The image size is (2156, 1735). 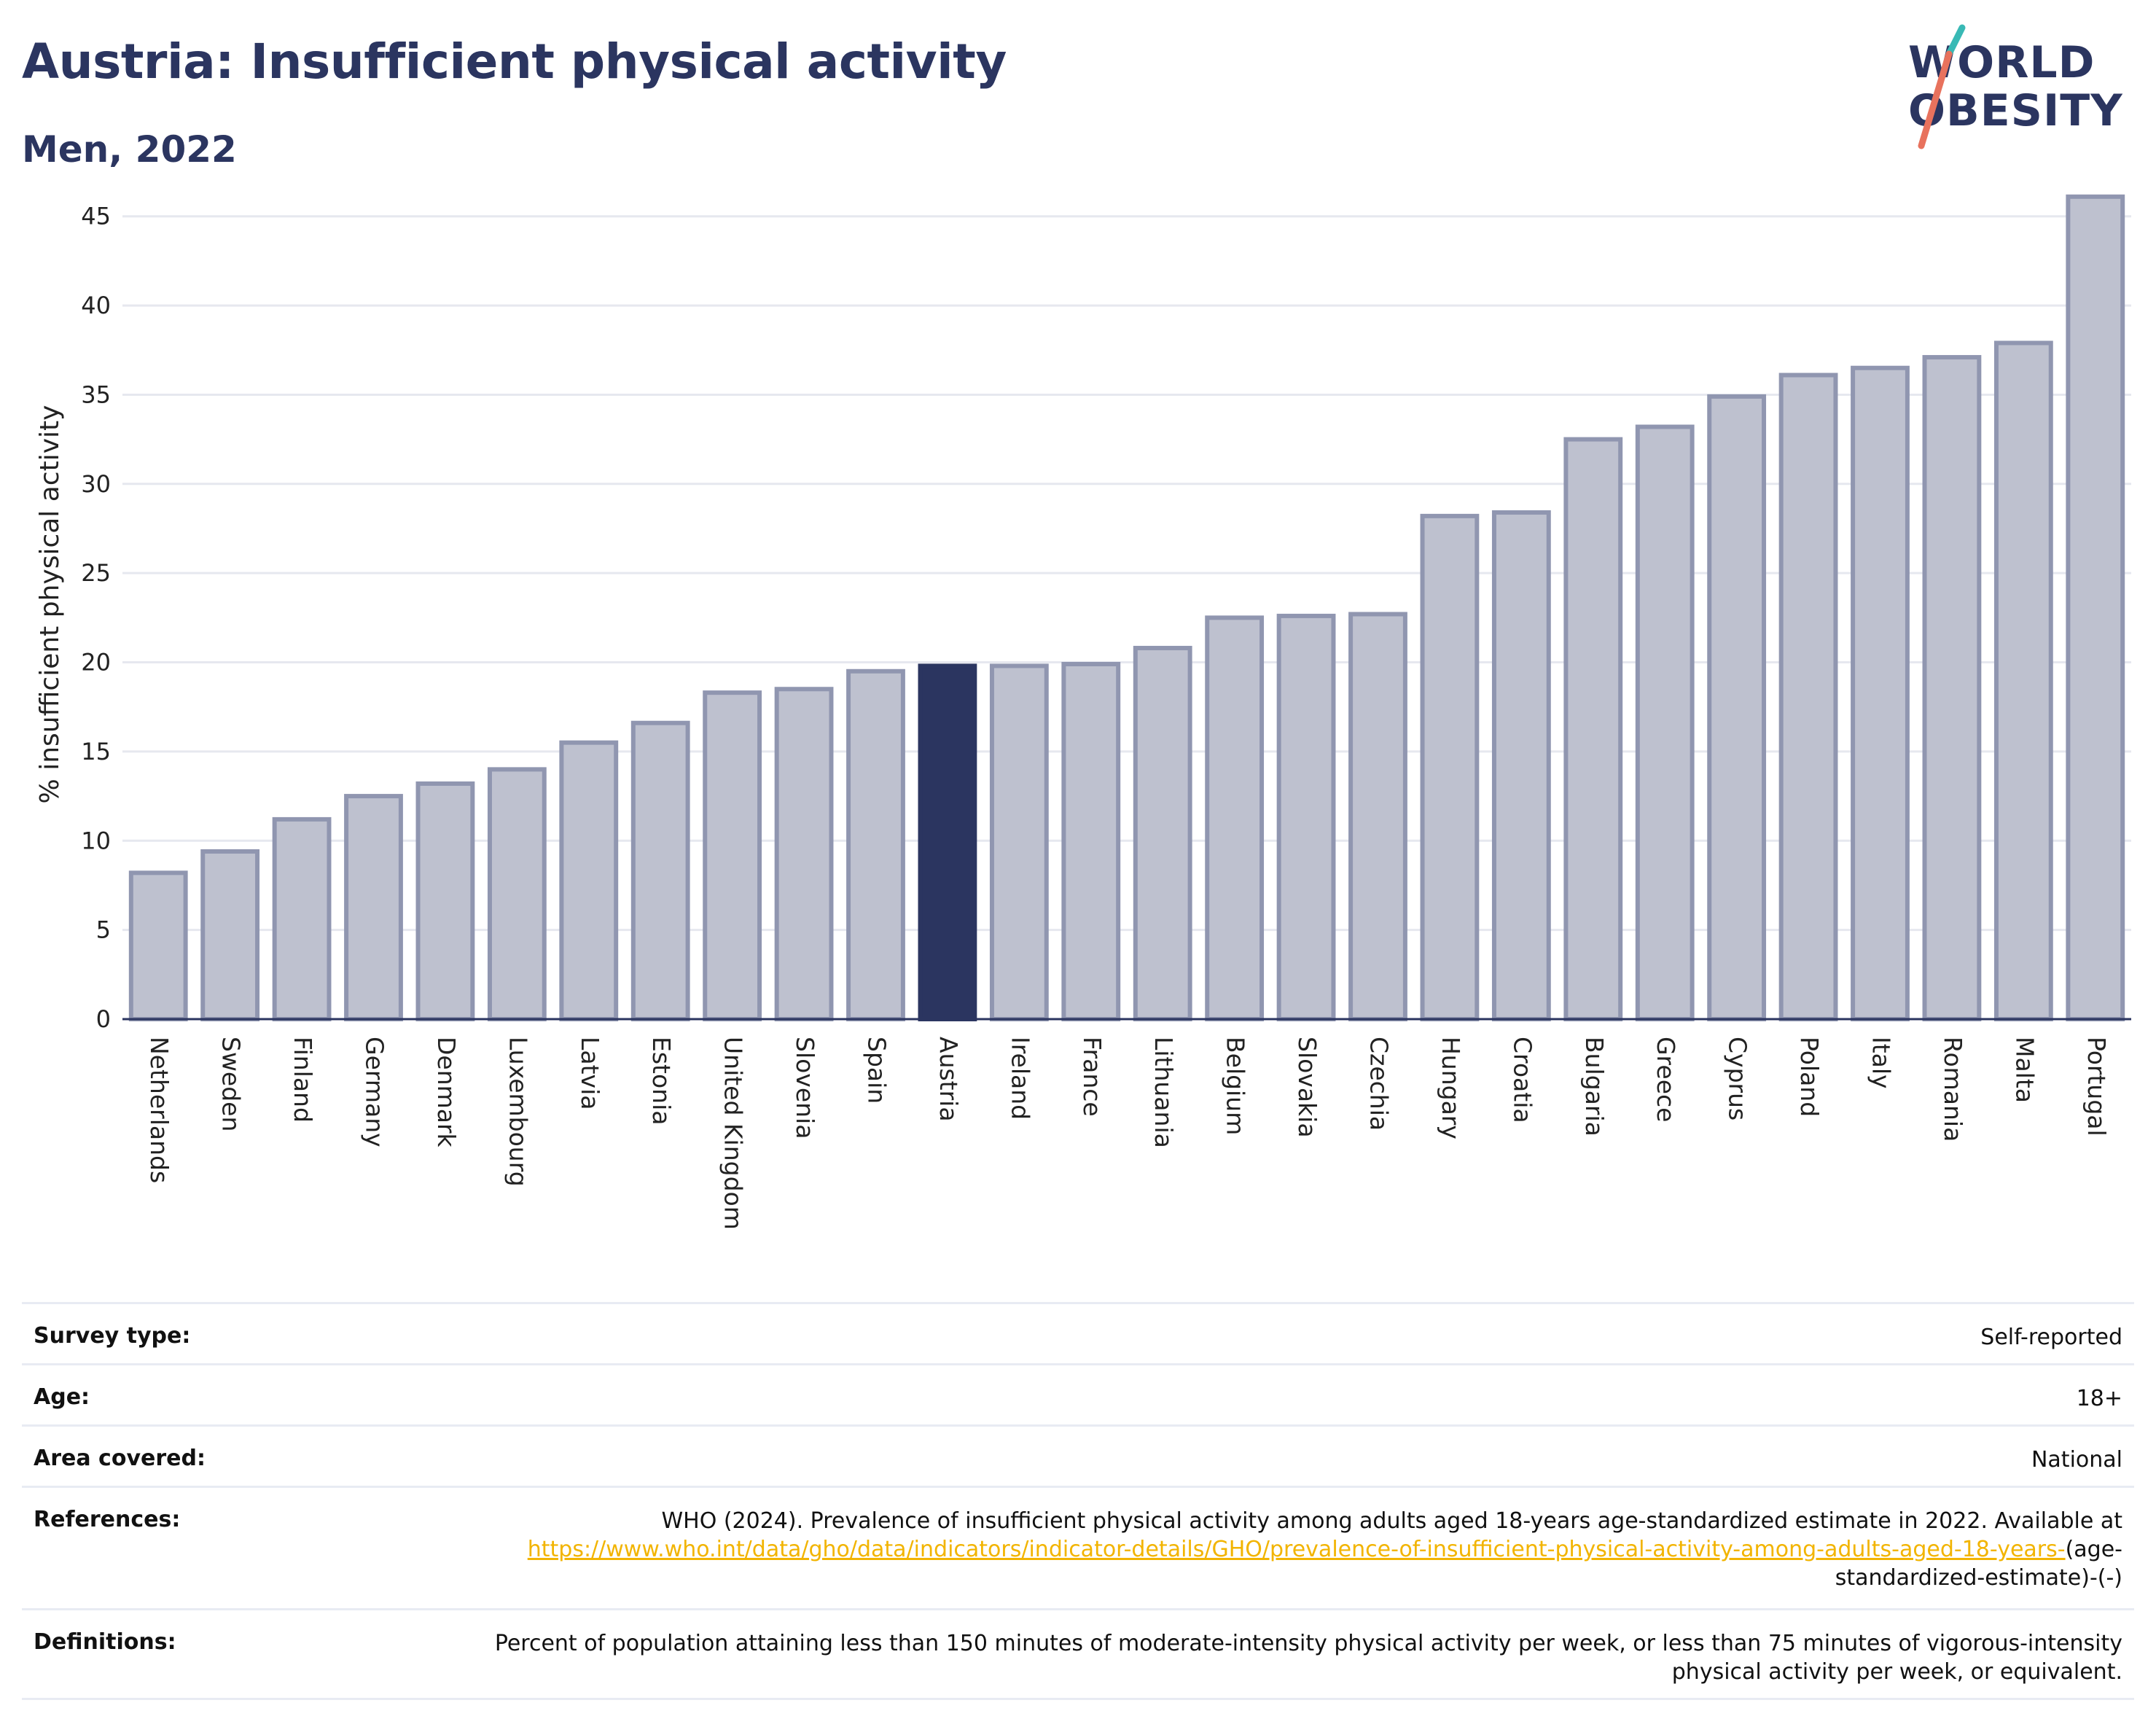 What do you see at coordinates (2025, 1070) in the screenshot?
I see `x-tick-label: Malta` at bounding box center [2025, 1070].